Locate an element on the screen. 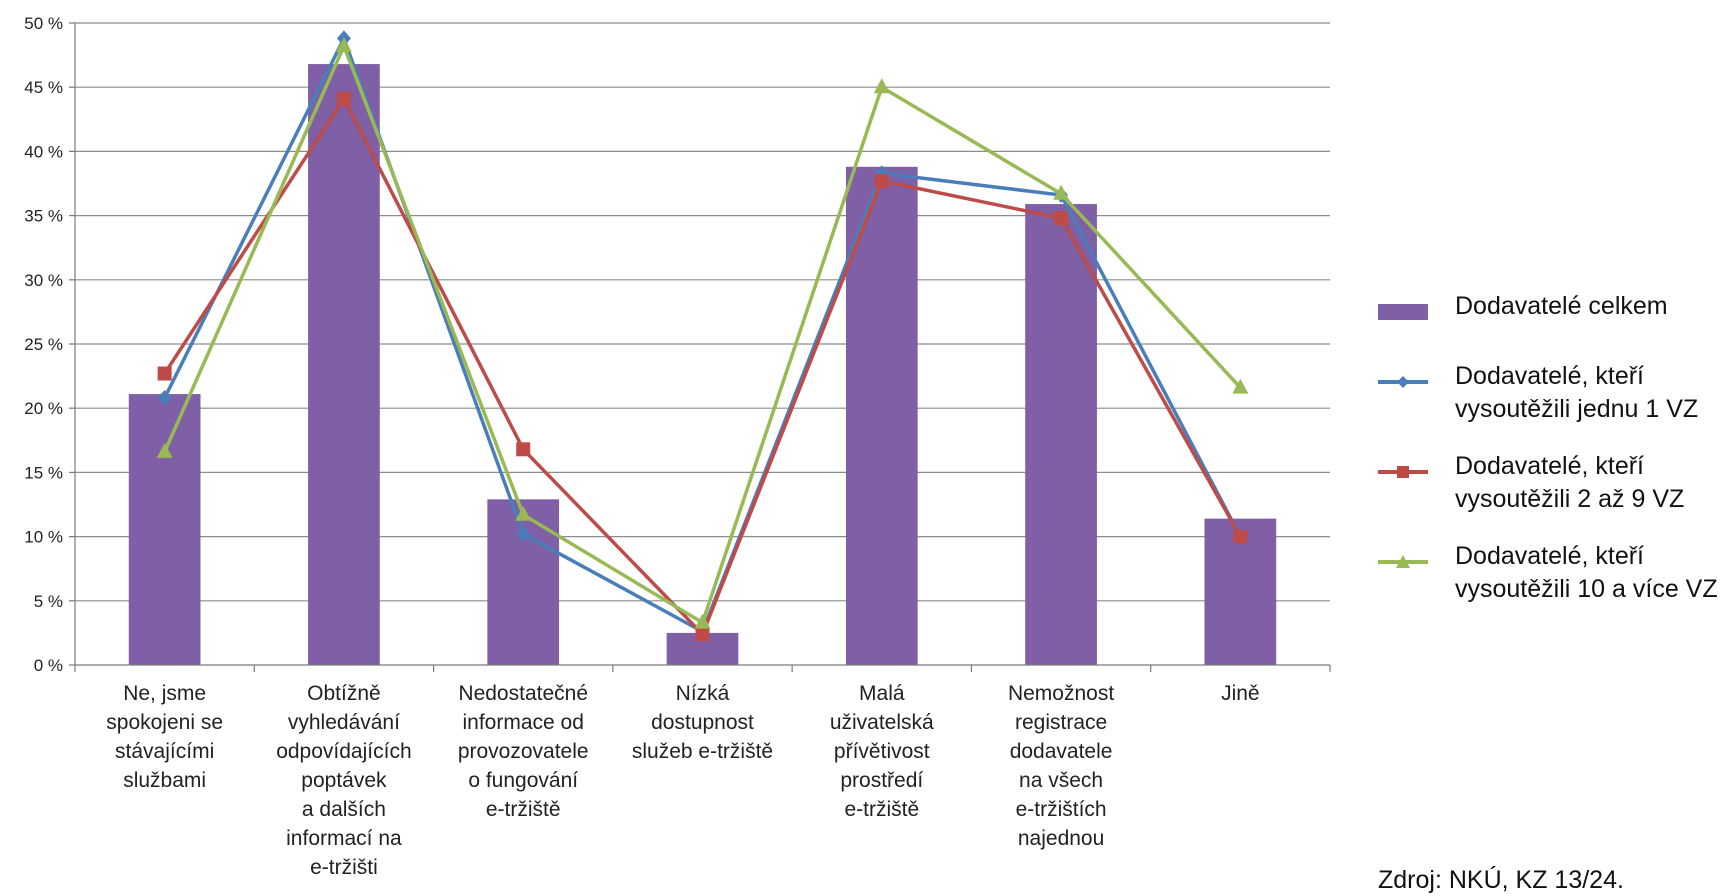  x-tick-label: Jině is located at coordinates (1240, 693).